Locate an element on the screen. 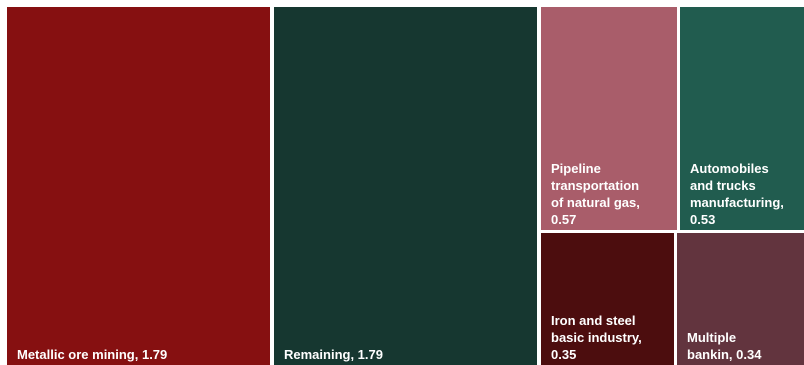 This screenshot has width=804, height=365. treemap-tile-label: Multiple bankin, 0.34 is located at coordinates (724, 346).